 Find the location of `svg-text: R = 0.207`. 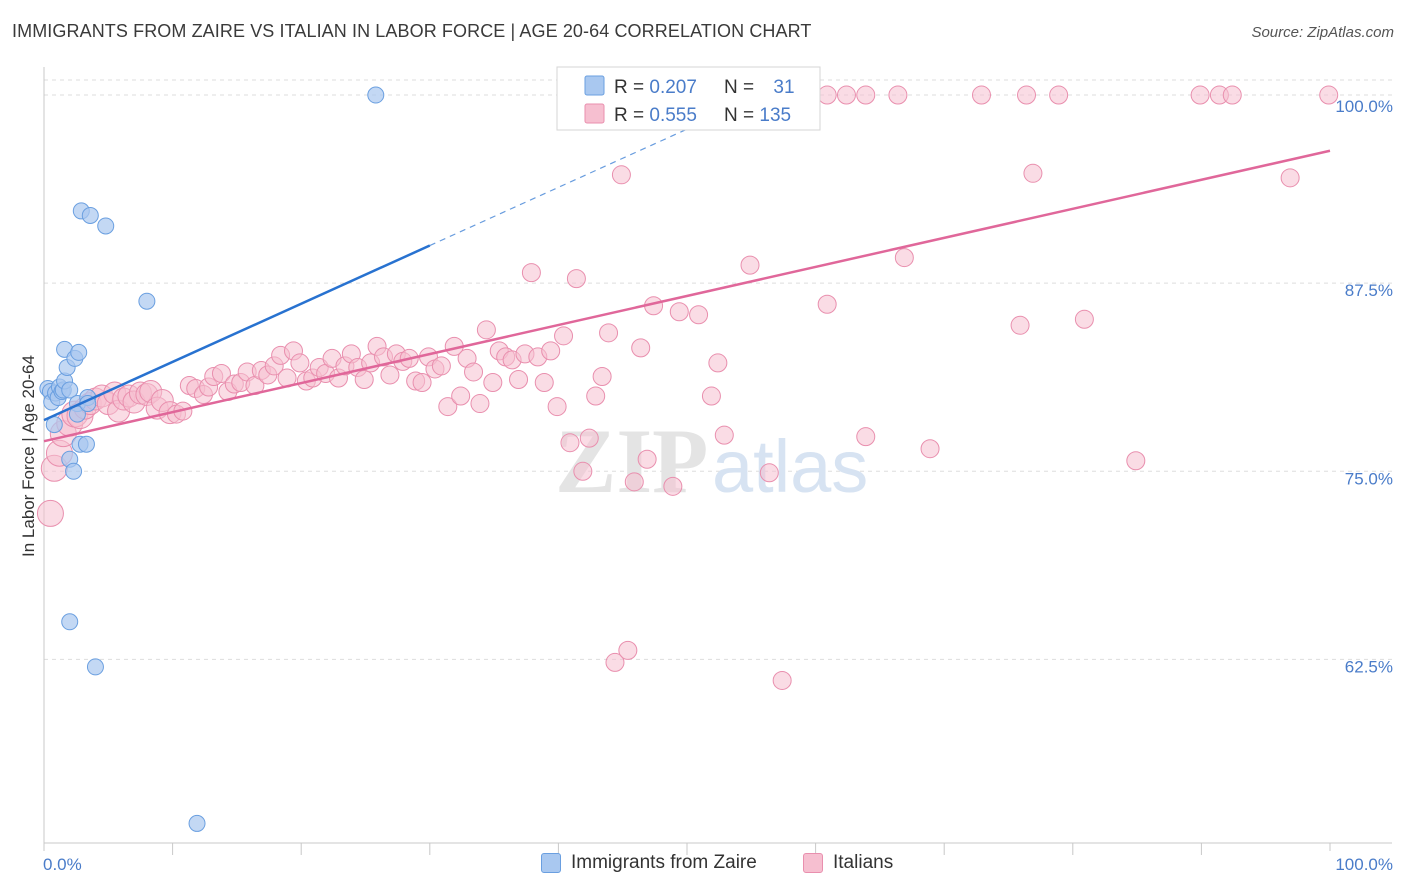

svg-text: R = 0.207 is located at coordinates (655, 87).